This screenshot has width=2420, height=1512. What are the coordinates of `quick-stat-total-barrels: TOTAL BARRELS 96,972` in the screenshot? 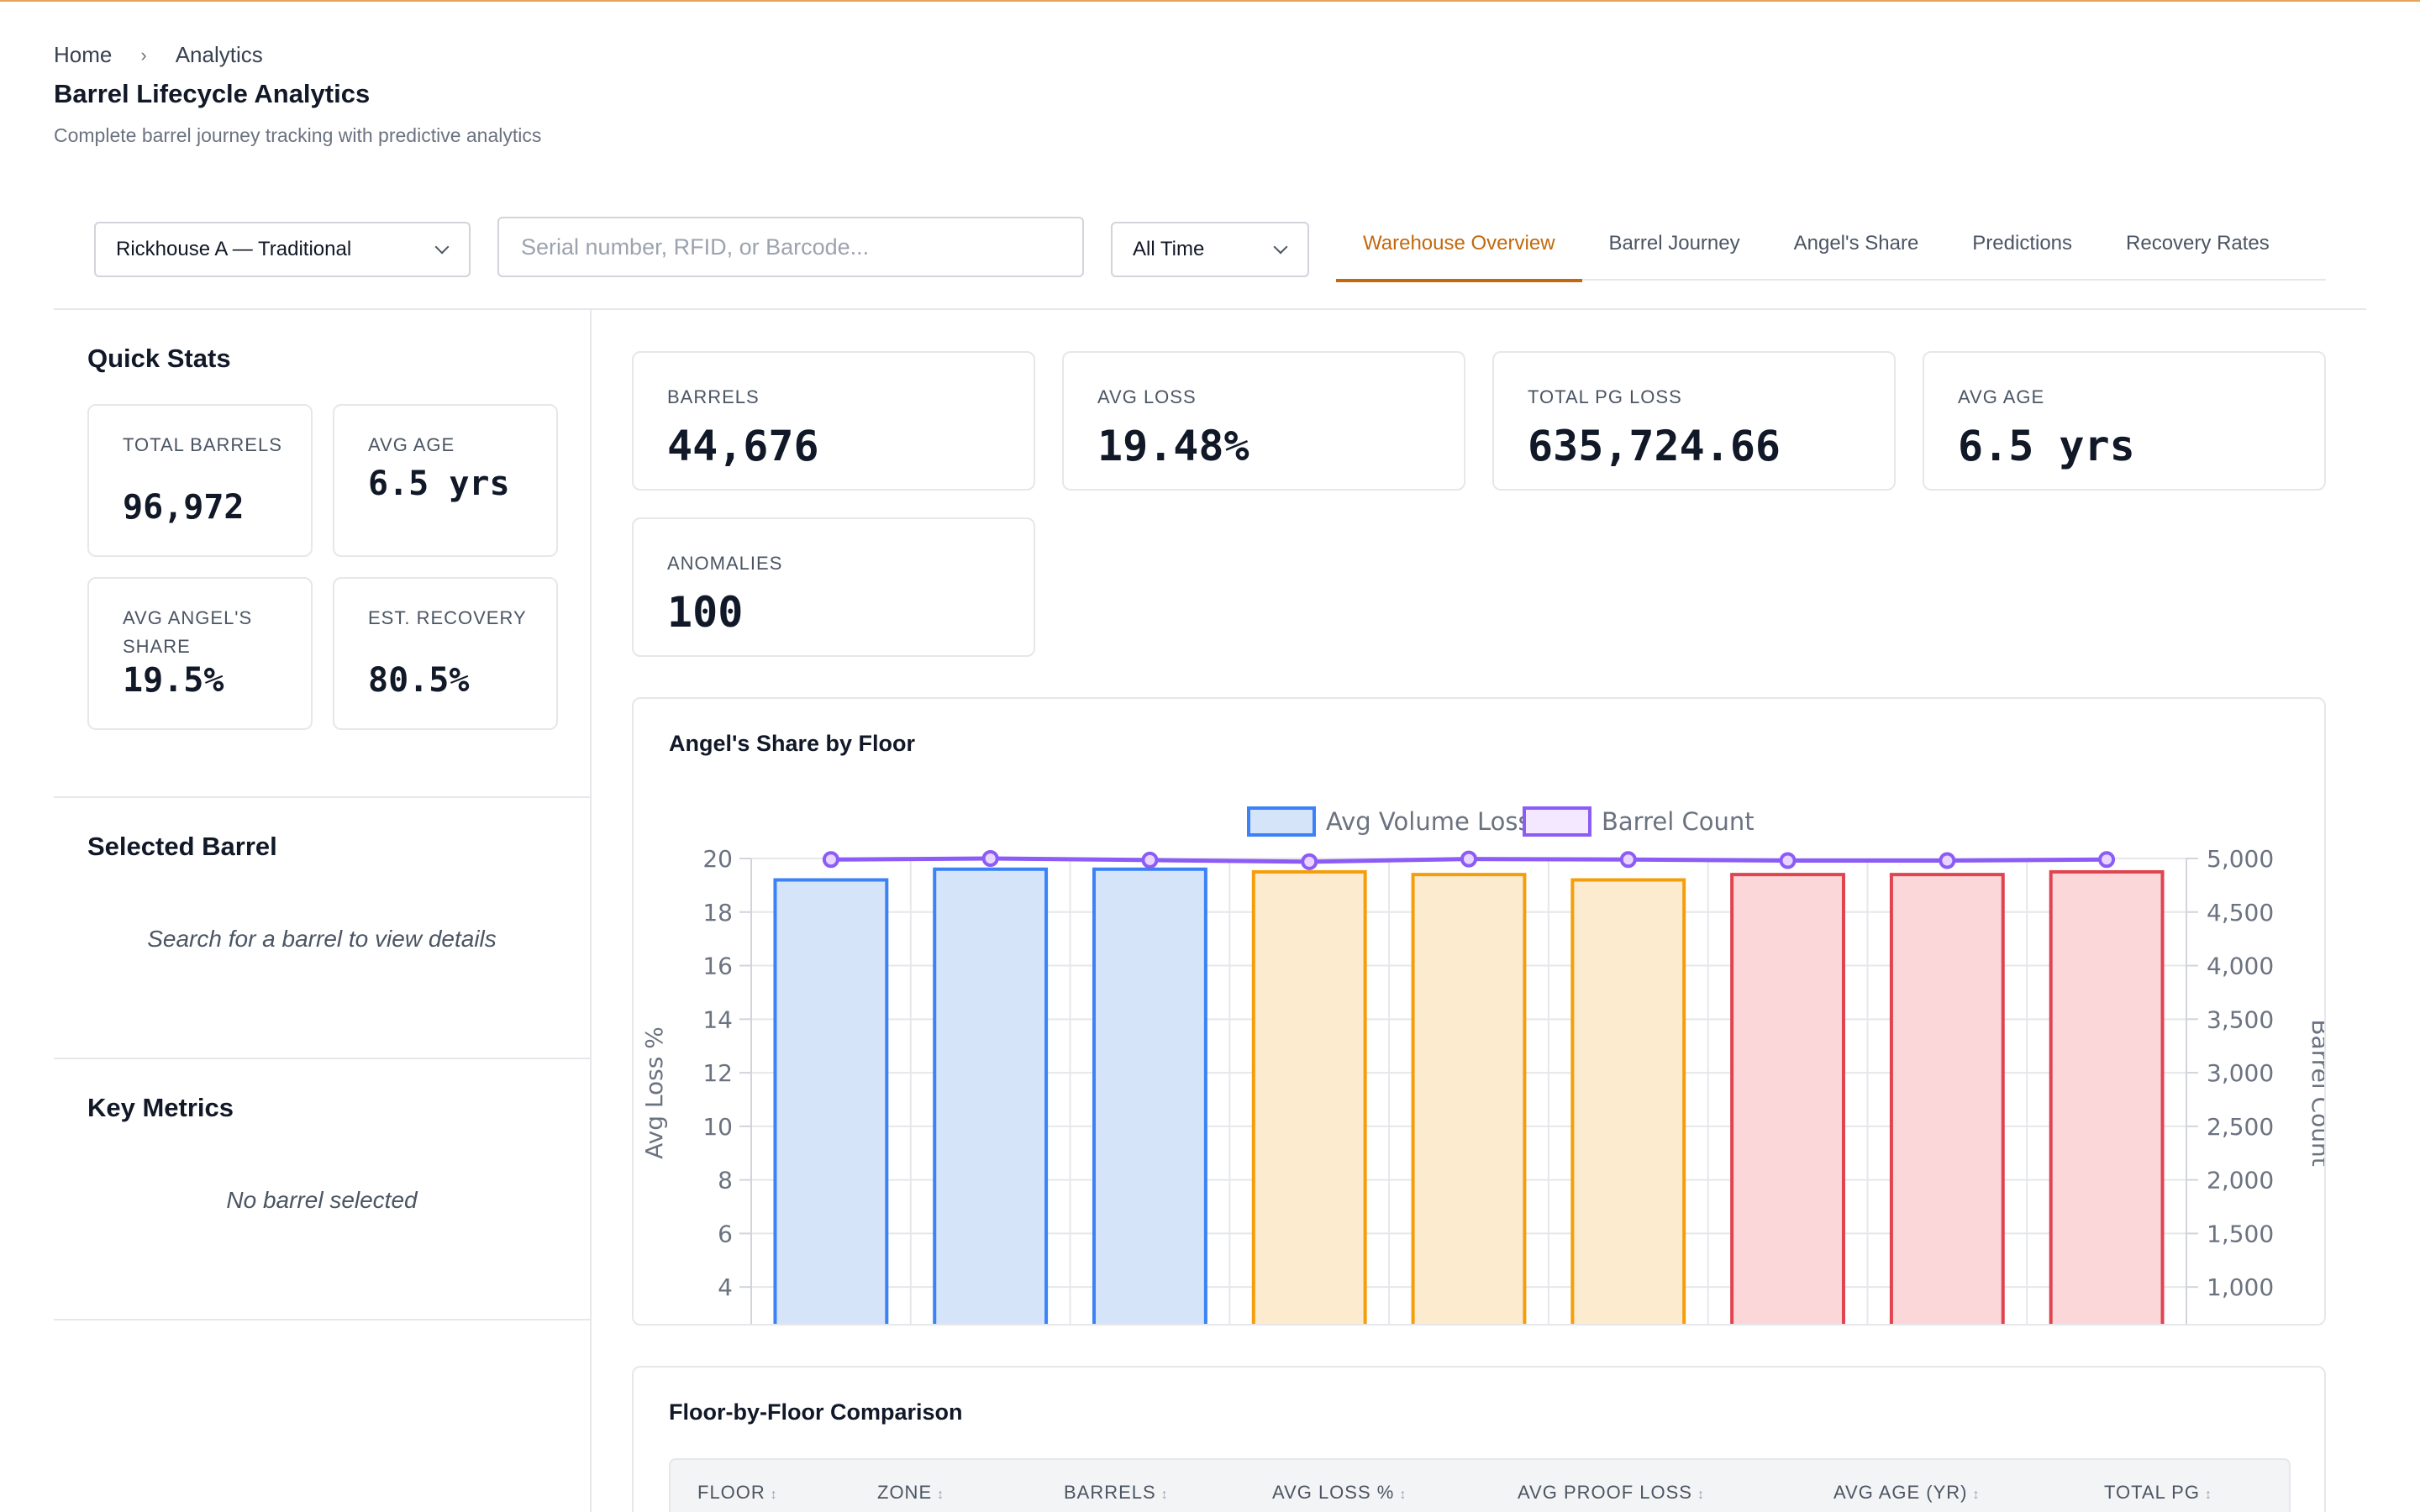 It's located at (200, 480).